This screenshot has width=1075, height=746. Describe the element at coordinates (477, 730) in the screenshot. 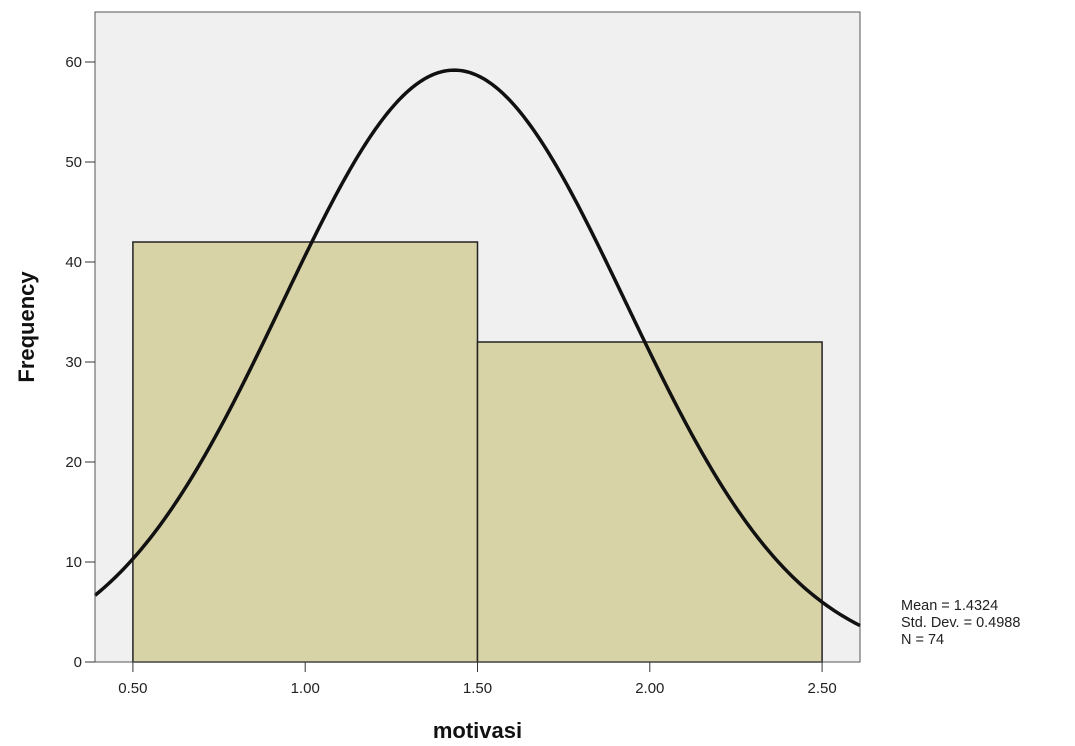

I see `x-axis-title: motivasi` at that location.